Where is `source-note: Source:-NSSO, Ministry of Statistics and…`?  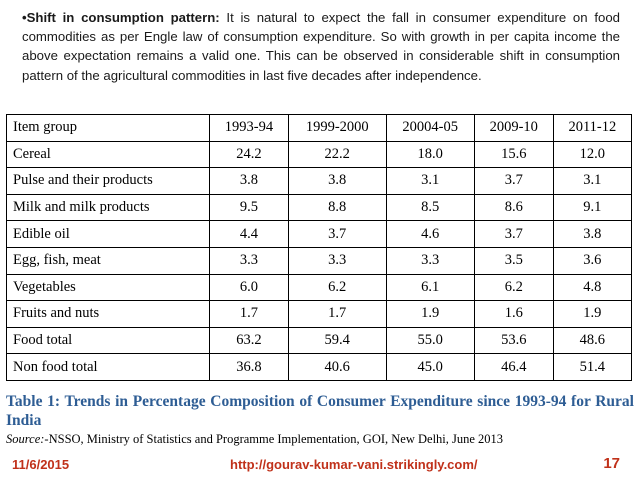 source-note: Source:-NSSO, Ministry of Statistics and… is located at coordinates (254, 439).